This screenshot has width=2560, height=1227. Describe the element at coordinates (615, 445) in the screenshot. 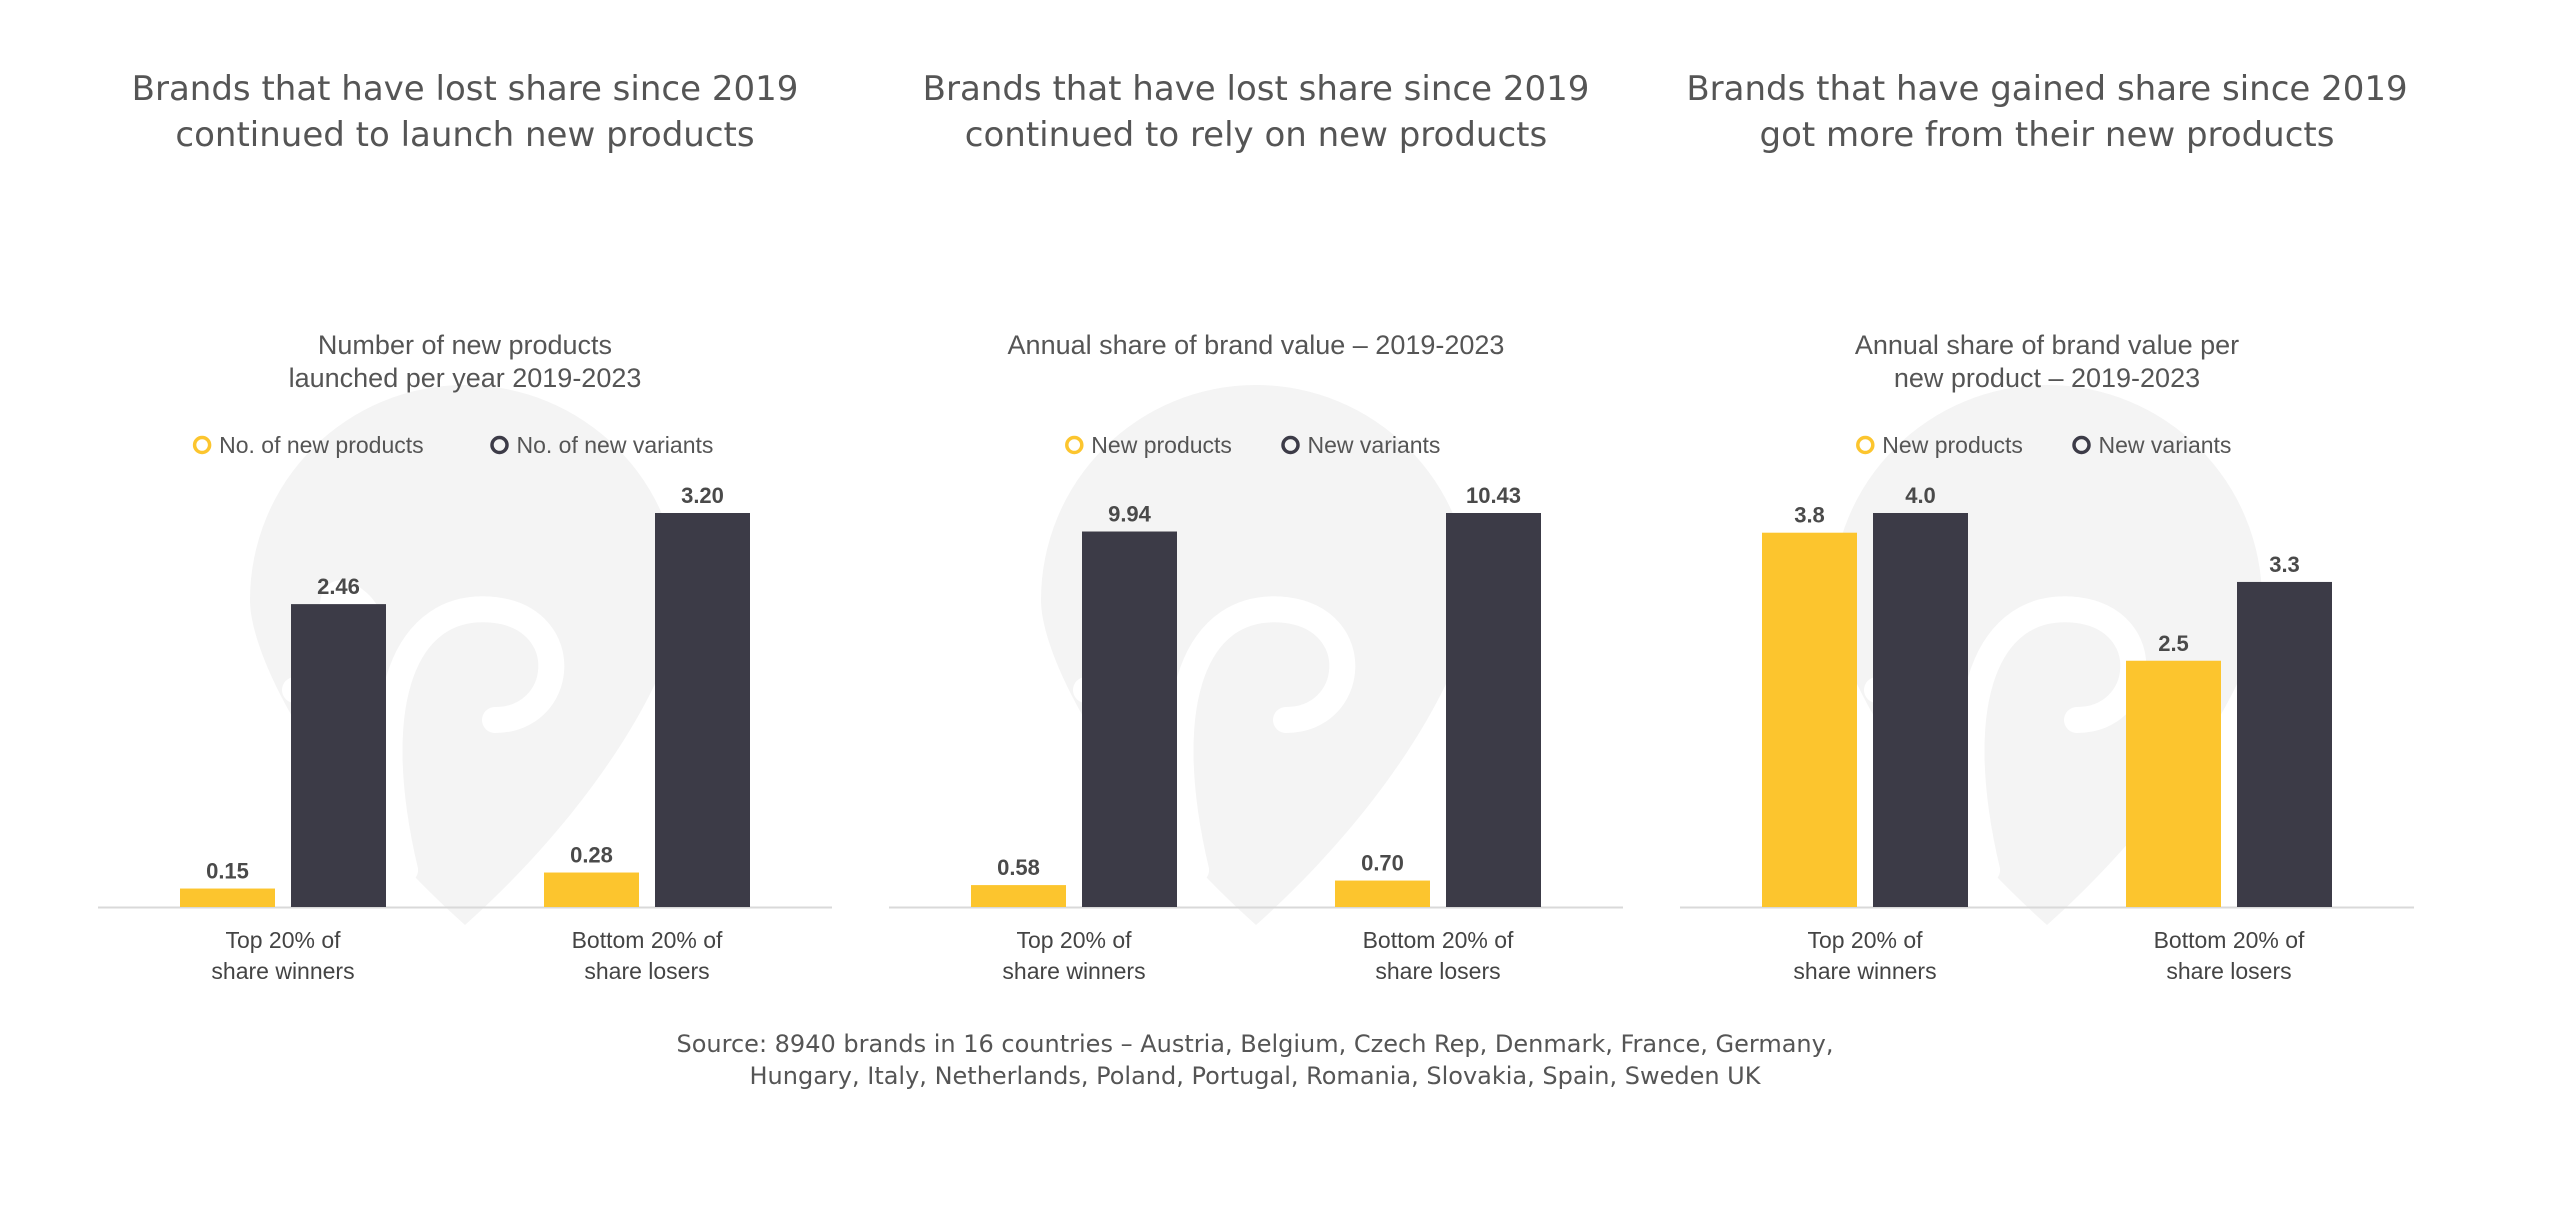

I see `legend-label-2: No. of new variants` at that location.